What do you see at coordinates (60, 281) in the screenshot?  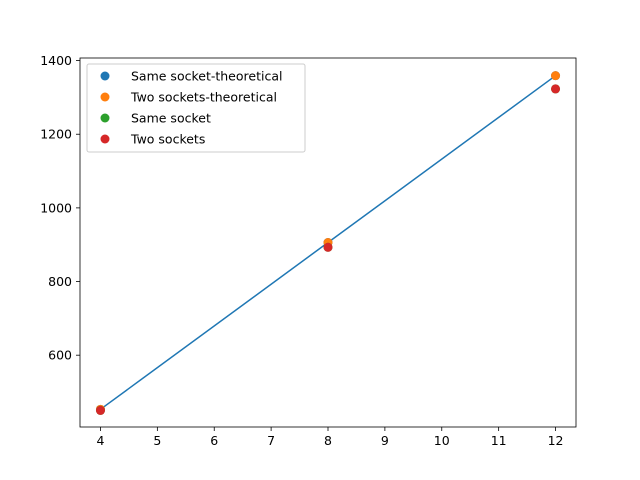 I see `y-tick-label: 800` at bounding box center [60, 281].